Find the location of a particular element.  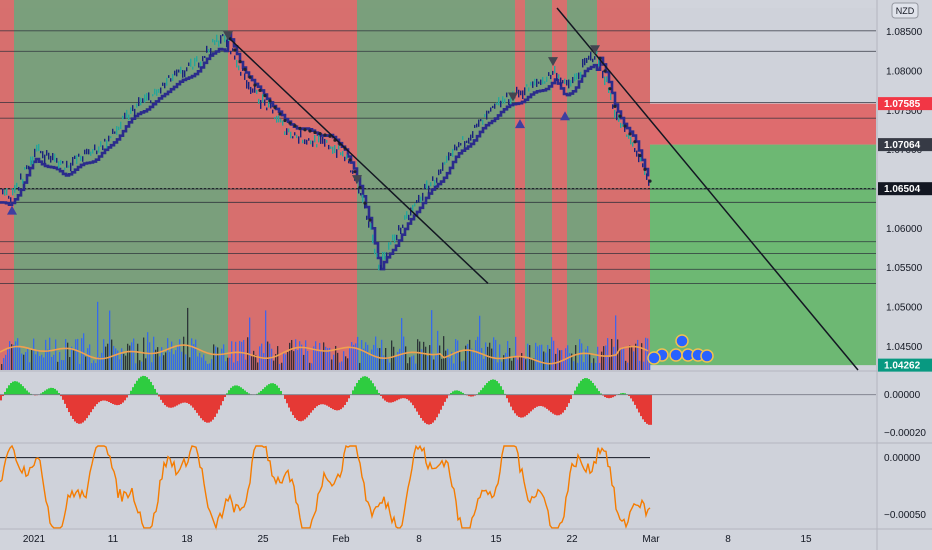

time-axis: 2021 11 18 25 Feb 8 15 22 Mar 8 15 is located at coordinates (417, 539).